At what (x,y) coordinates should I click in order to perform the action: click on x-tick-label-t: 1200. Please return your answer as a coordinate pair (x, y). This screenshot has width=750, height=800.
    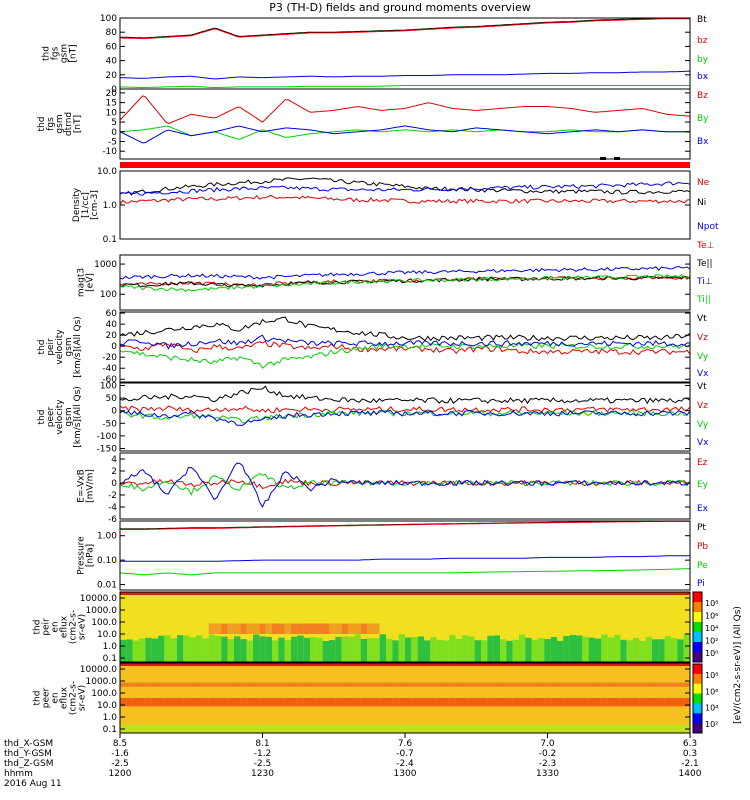
    Looking at the image, I should click on (120, 774).